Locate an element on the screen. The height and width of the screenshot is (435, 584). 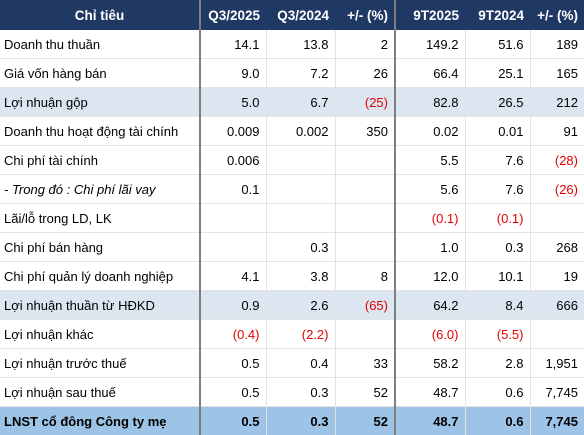
value-cell: 0.1 is located at coordinates (233, 189).